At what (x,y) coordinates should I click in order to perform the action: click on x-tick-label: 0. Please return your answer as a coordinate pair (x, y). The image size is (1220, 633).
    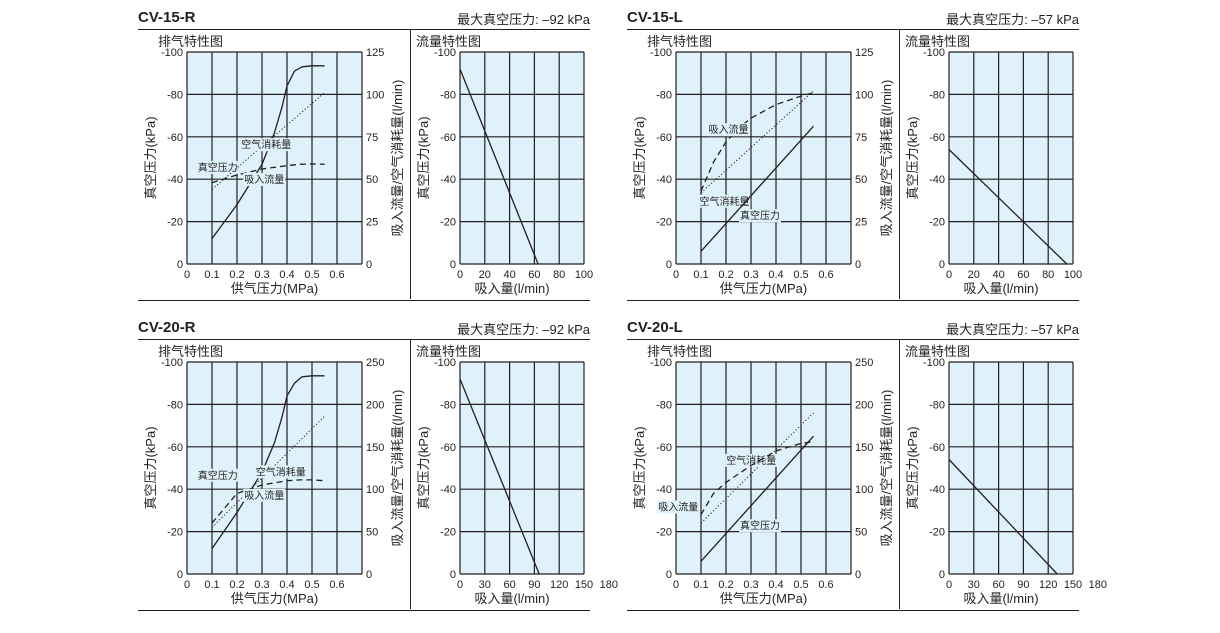
    Looking at the image, I should click on (187, 585).